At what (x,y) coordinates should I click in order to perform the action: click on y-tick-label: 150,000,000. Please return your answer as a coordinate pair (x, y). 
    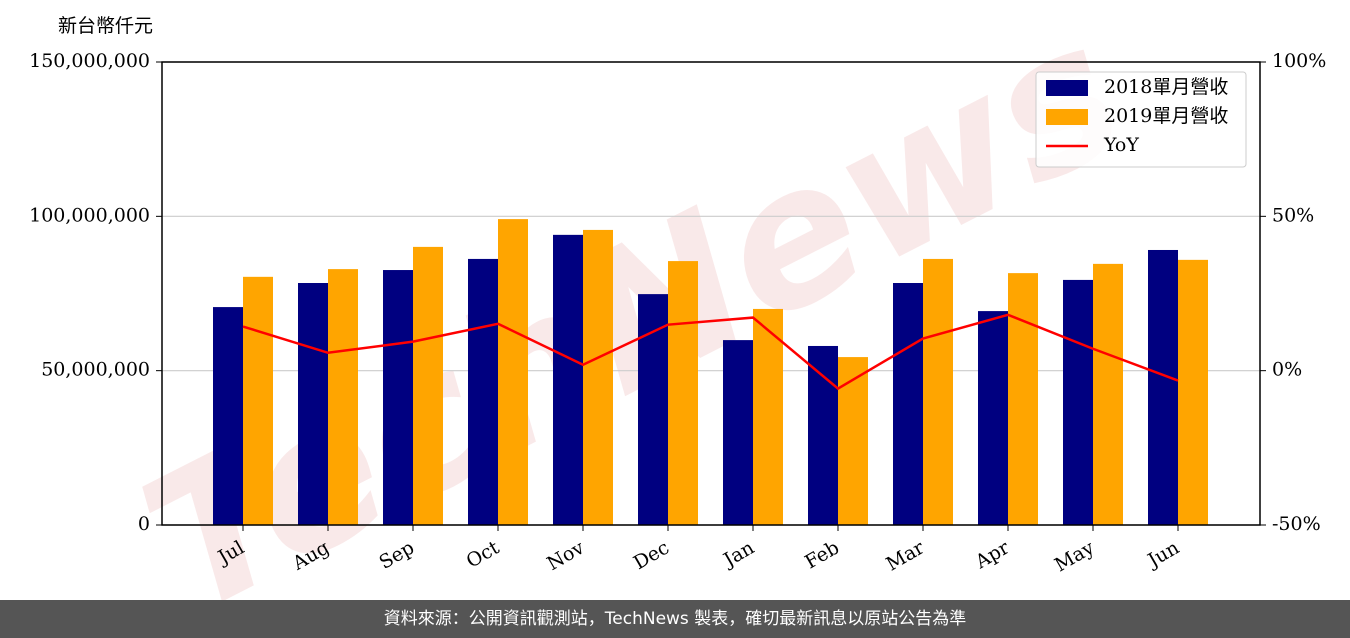
    Looking at the image, I should click on (89, 61).